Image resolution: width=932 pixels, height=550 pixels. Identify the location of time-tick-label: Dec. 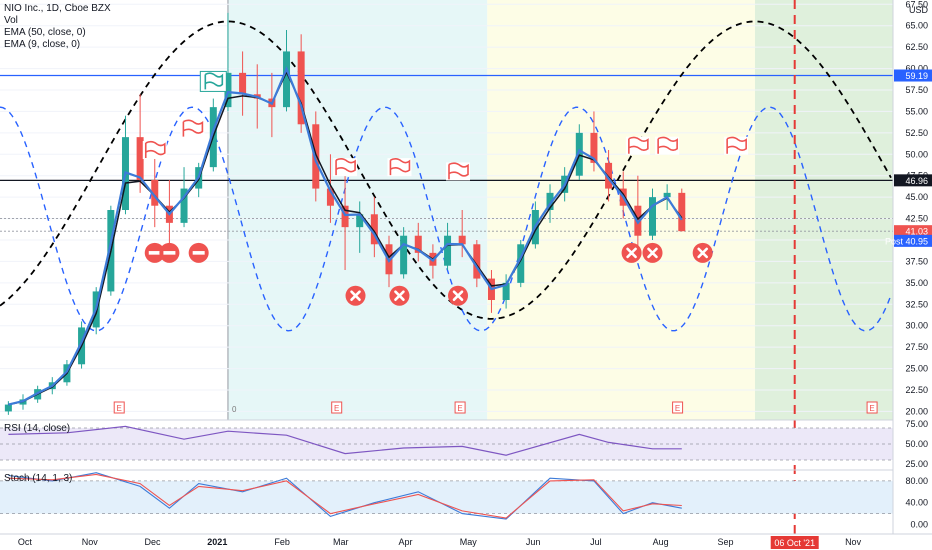
(152, 542).